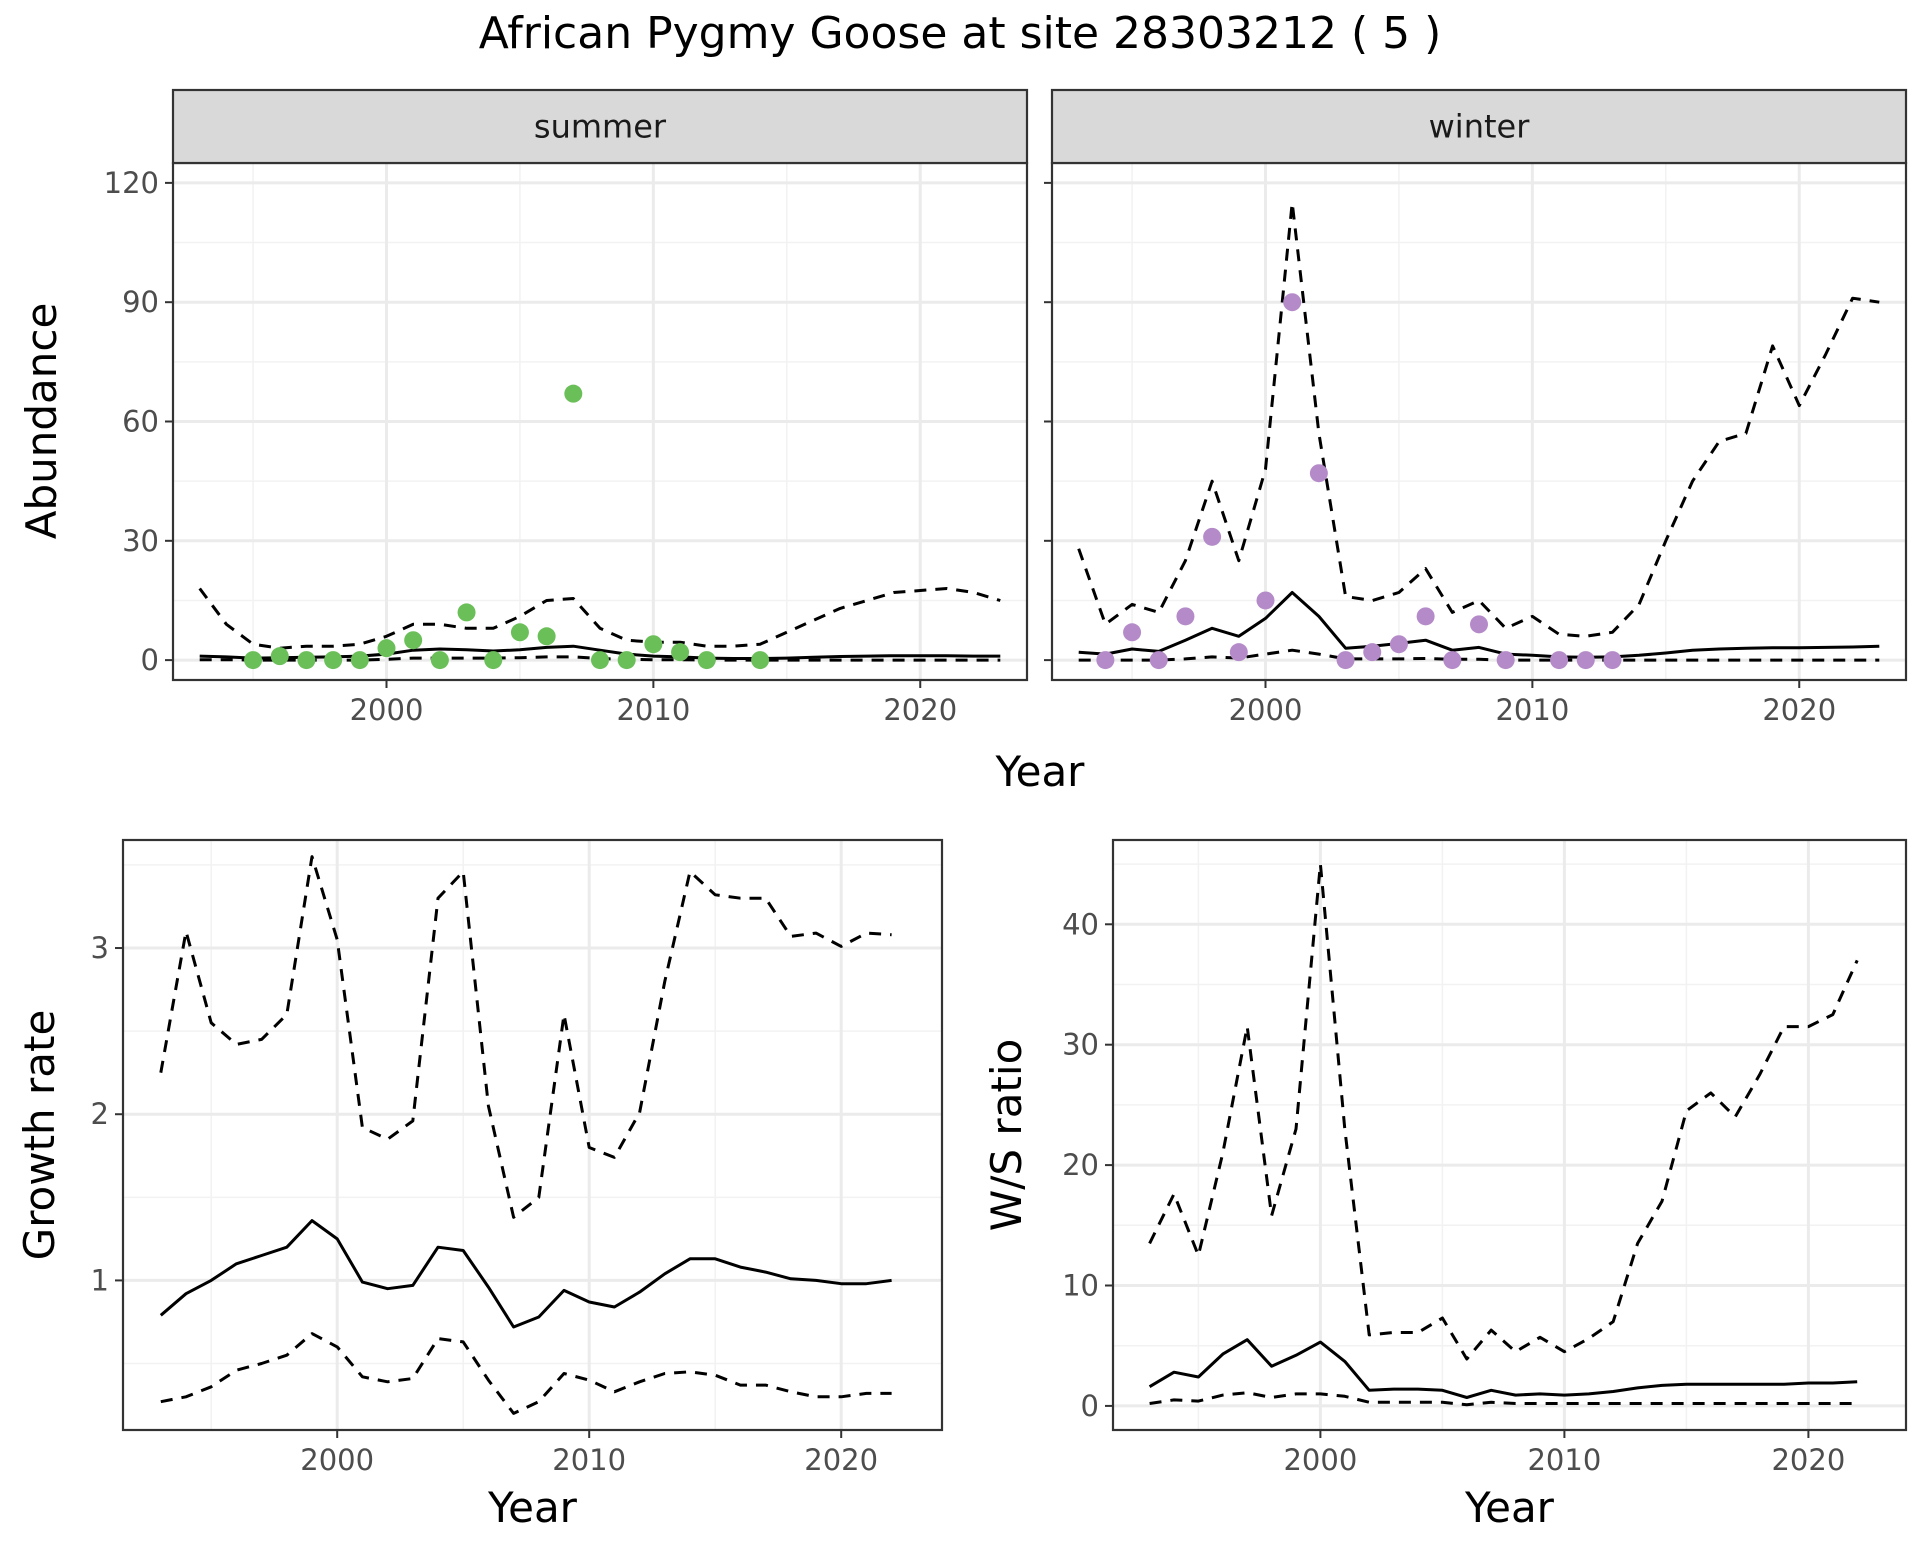  What do you see at coordinates (1503, 1111) in the screenshot?
I see `ratio-upper-line` at bounding box center [1503, 1111].